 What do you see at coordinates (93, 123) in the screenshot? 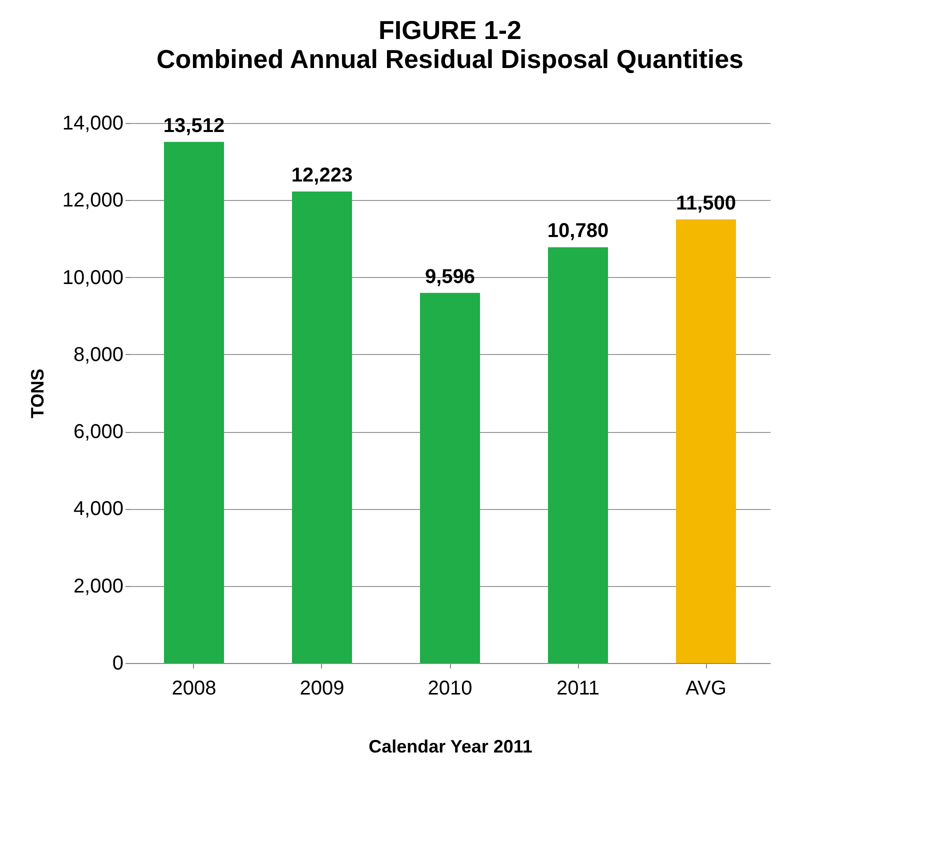
I see `y-tick-label: 14,000` at bounding box center [93, 123].